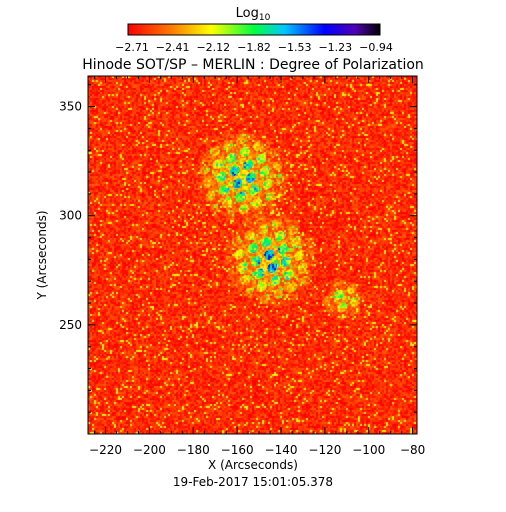  I want to click on x-tick-label: −80, so click(412, 450).